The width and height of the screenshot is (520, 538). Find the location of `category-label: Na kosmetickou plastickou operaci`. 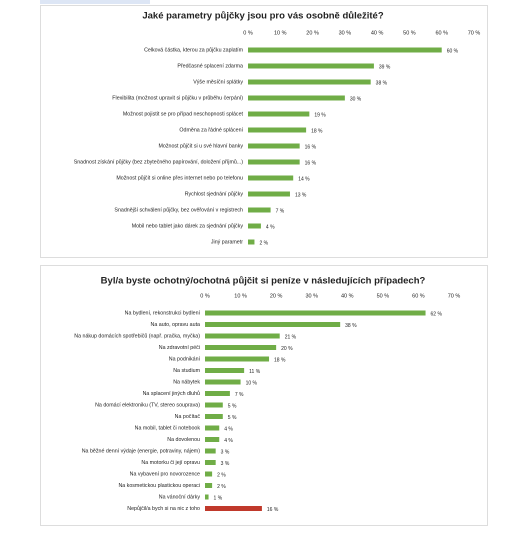

category-label: Na kosmetickou plastickou operaci is located at coordinates (159, 486).